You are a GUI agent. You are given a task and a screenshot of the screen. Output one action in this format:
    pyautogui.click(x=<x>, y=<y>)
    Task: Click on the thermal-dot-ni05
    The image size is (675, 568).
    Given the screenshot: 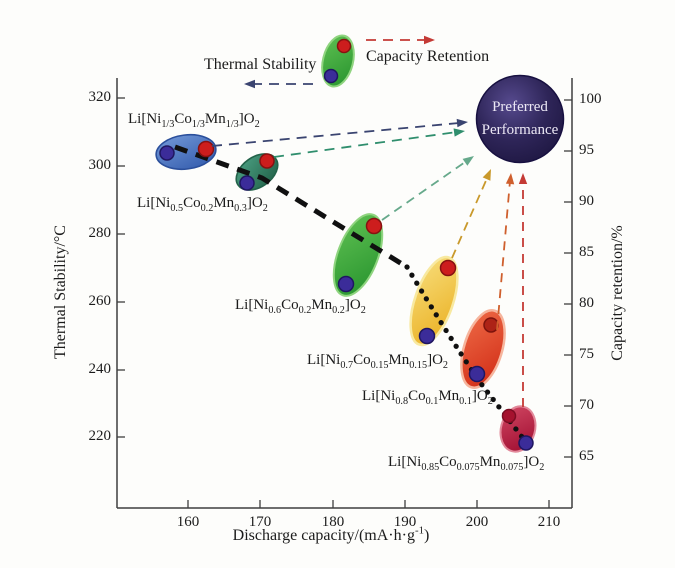 What is the action you would take?
    pyautogui.click(x=247, y=183)
    